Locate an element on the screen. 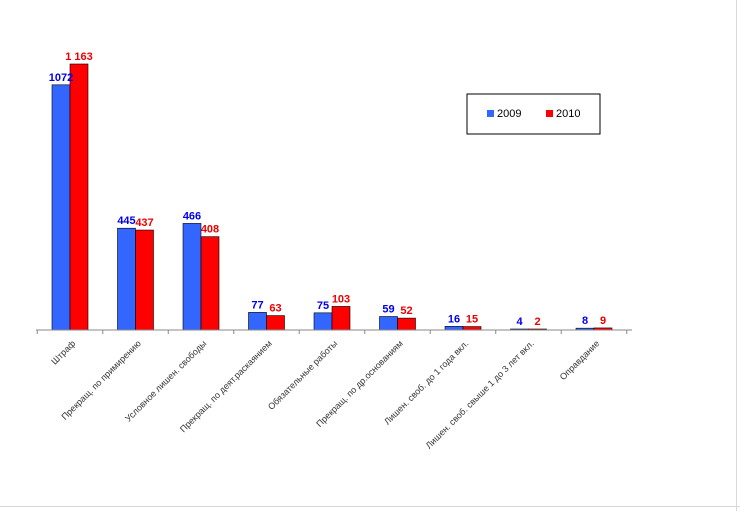 Image resolution: width=740 pixels, height=511 pixels. category-label-7: Лишен. своб. свыше 1 до 3 лет вкл. is located at coordinates (480, 394).